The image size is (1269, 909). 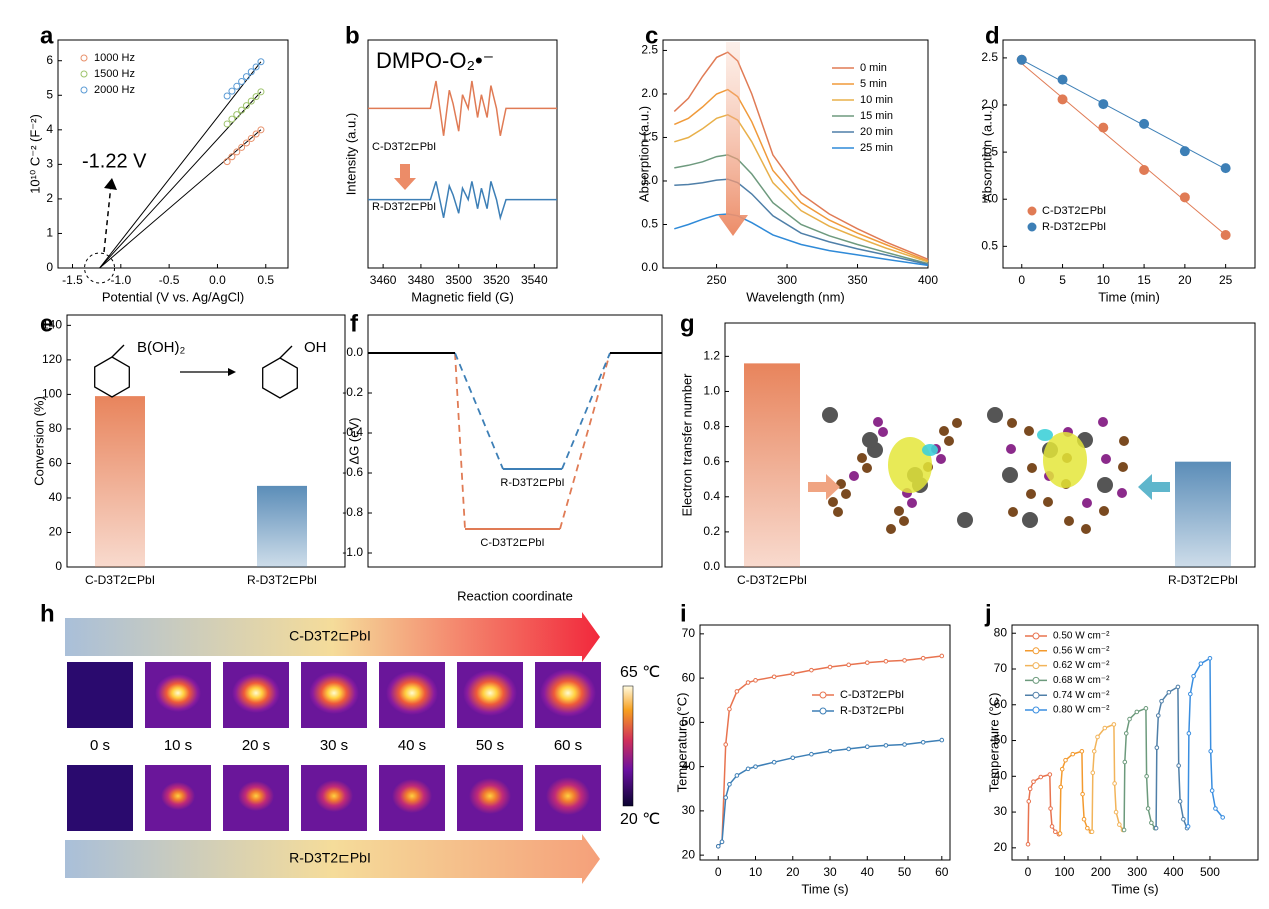 What do you see at coordinates (383, 280) in the screenshot?
I see `x-tick-label: 3460` at bounding box center [383, 280].